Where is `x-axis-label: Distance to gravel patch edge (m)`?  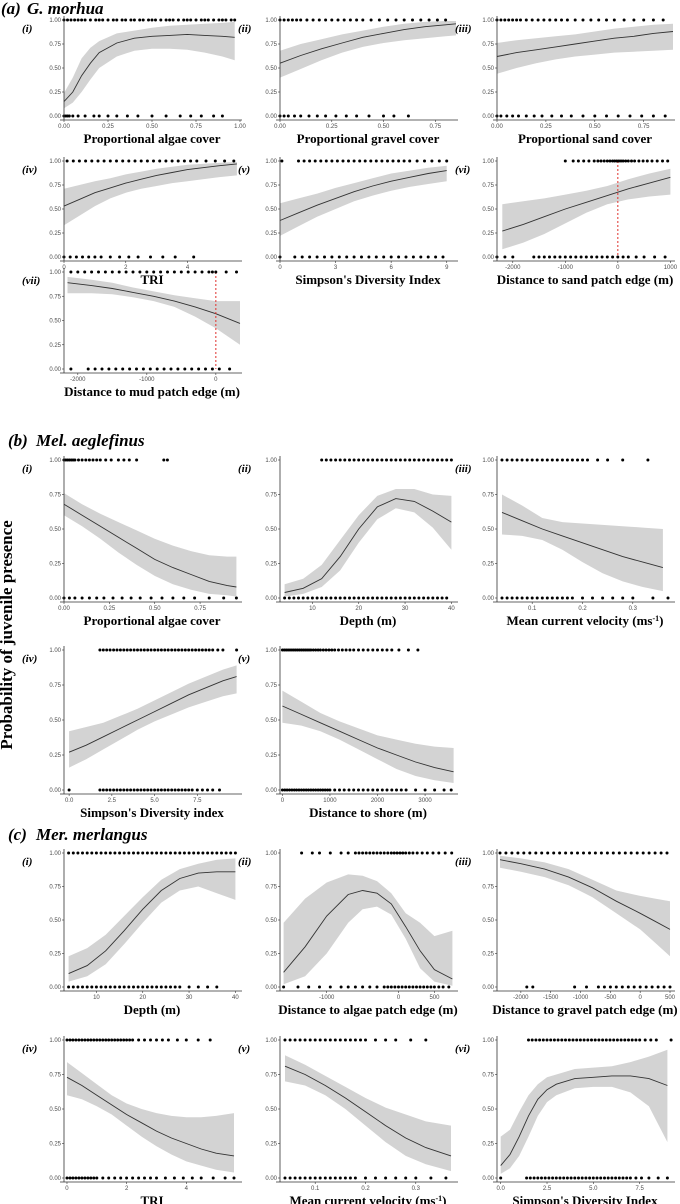 x-axis-label: Distance to gravel patch edge (m) is located at coordinates (584, 1009).